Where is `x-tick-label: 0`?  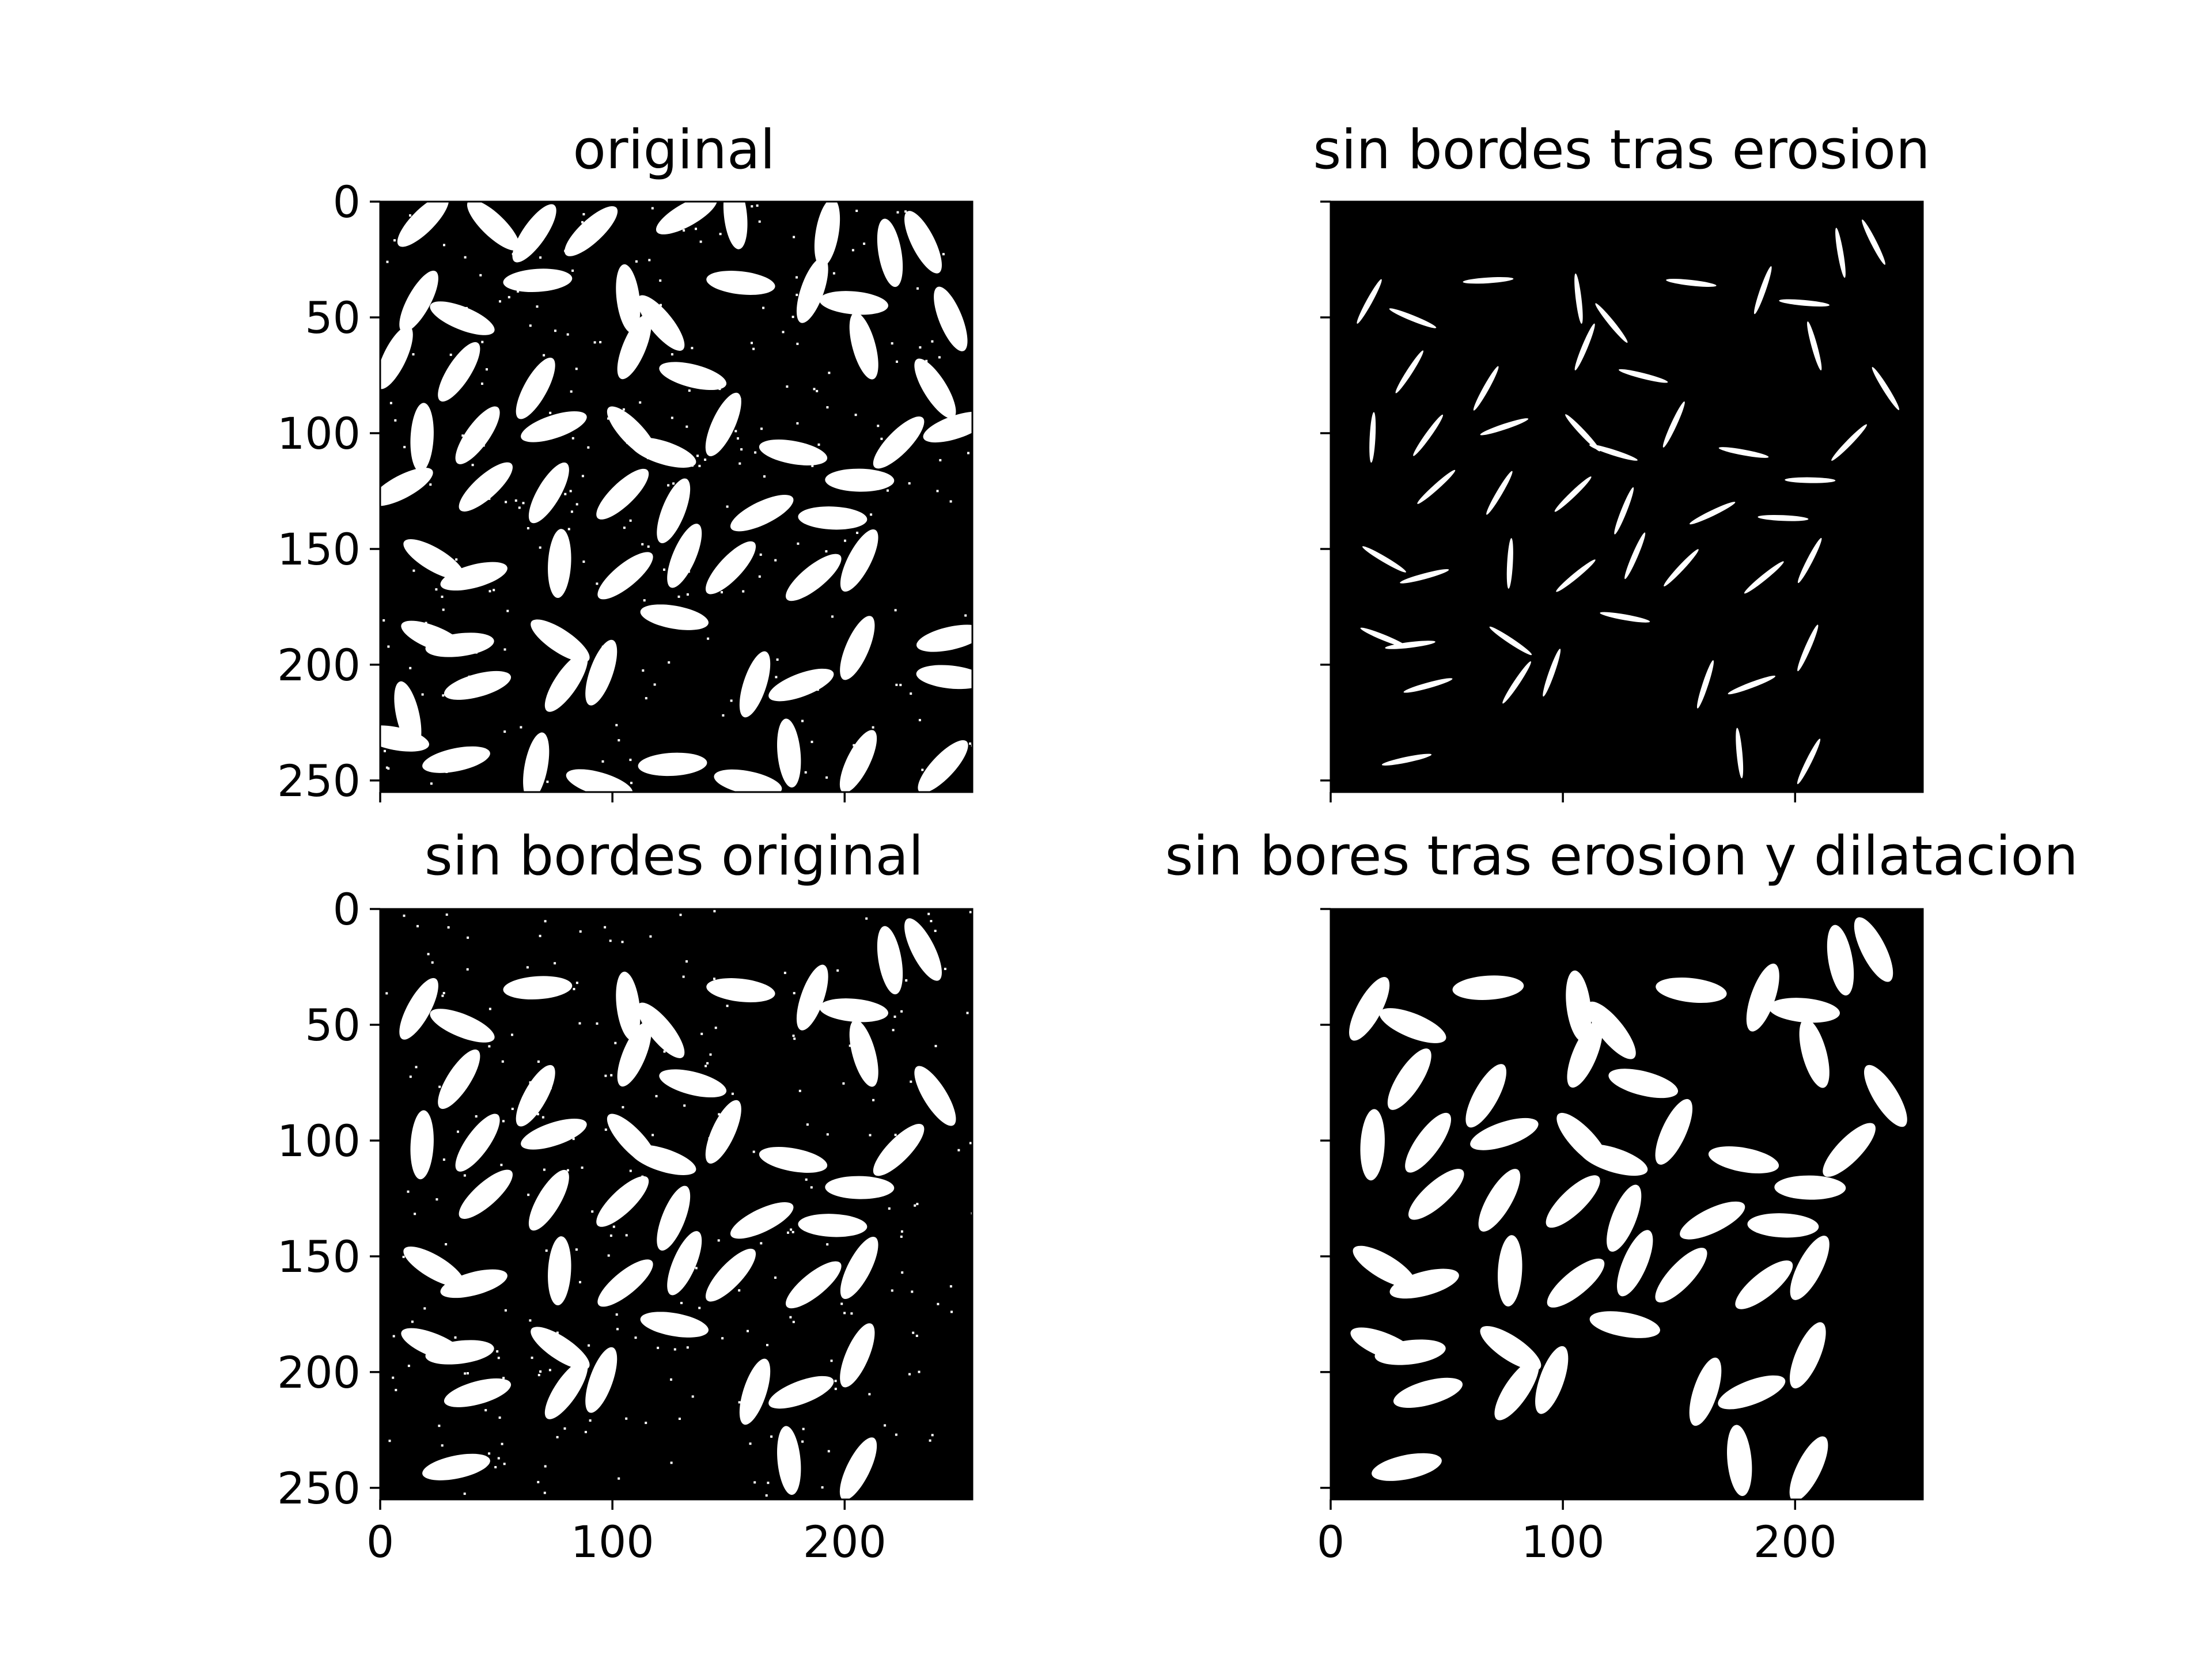 x-tick-label: 0 is located at coordinates (1330, 1541).